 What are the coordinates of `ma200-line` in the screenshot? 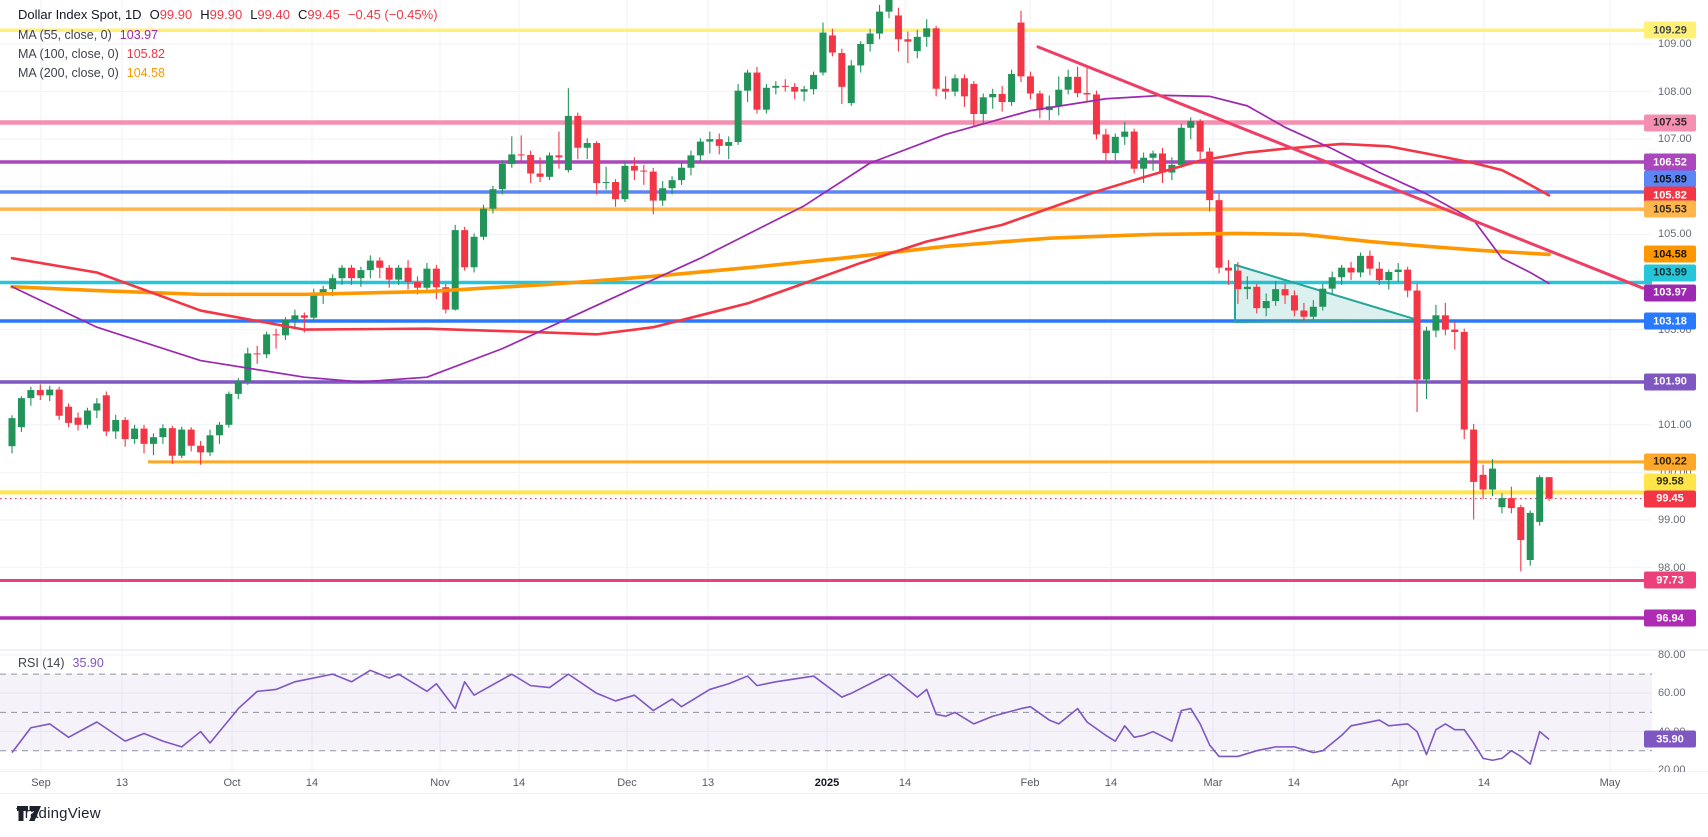 It's located at (780, 264).